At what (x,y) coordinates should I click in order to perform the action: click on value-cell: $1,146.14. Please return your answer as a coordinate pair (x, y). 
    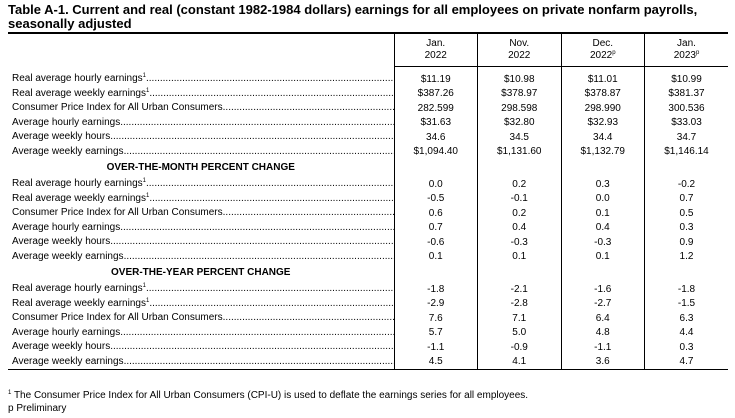
    Looking at the image, I should click on (686, 151).